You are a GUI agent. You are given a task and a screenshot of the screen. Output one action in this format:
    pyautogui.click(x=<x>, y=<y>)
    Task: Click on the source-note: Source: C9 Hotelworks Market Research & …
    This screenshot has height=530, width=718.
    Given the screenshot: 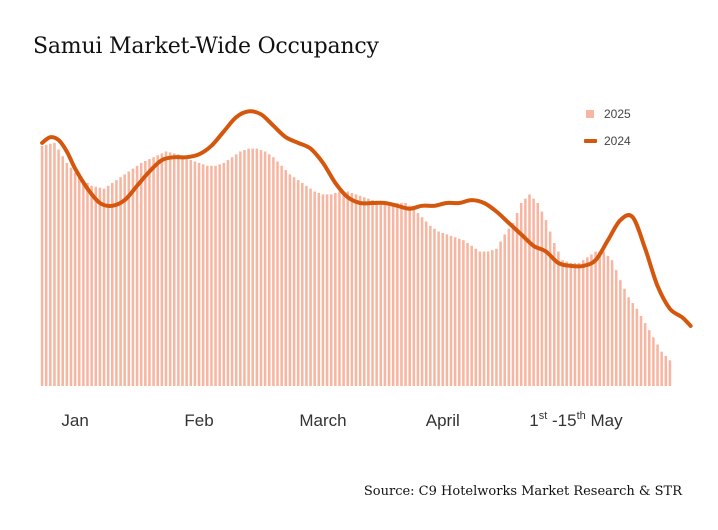 What is the action you would take?
    pyautogui.click(x=522, y=491)
    